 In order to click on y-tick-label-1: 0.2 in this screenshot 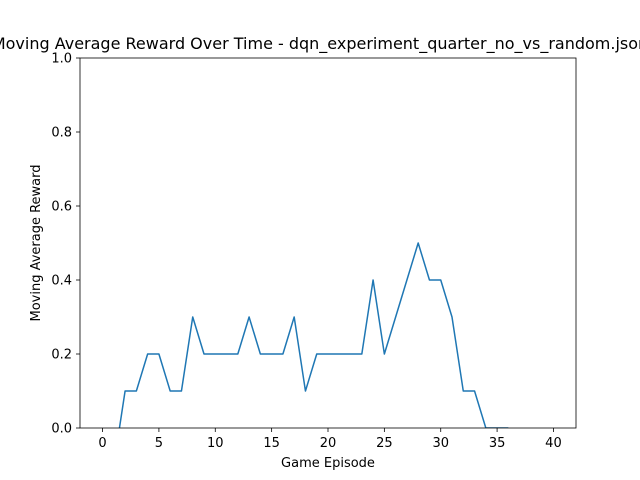, I will do `click(61, 355)`.